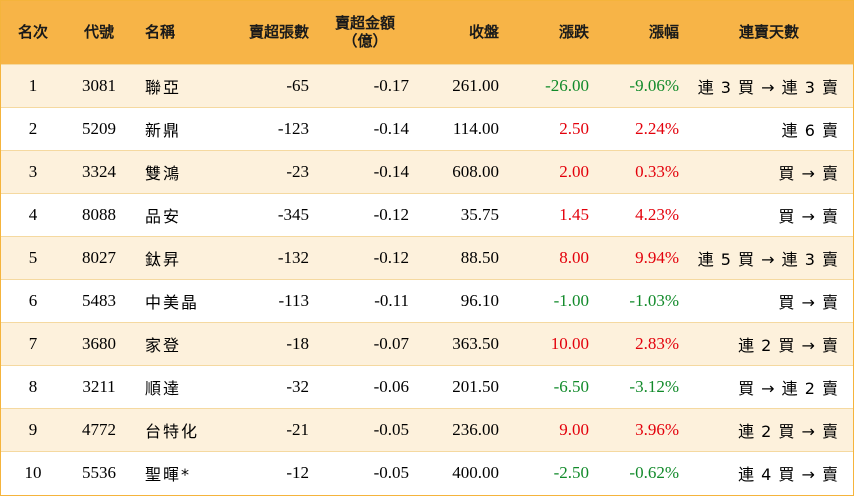 The height and width of the screenshot is (496, 854). Describe the element at coordinates (33, 85) in the screenshot. I see `cell-rank: 1` at that location.